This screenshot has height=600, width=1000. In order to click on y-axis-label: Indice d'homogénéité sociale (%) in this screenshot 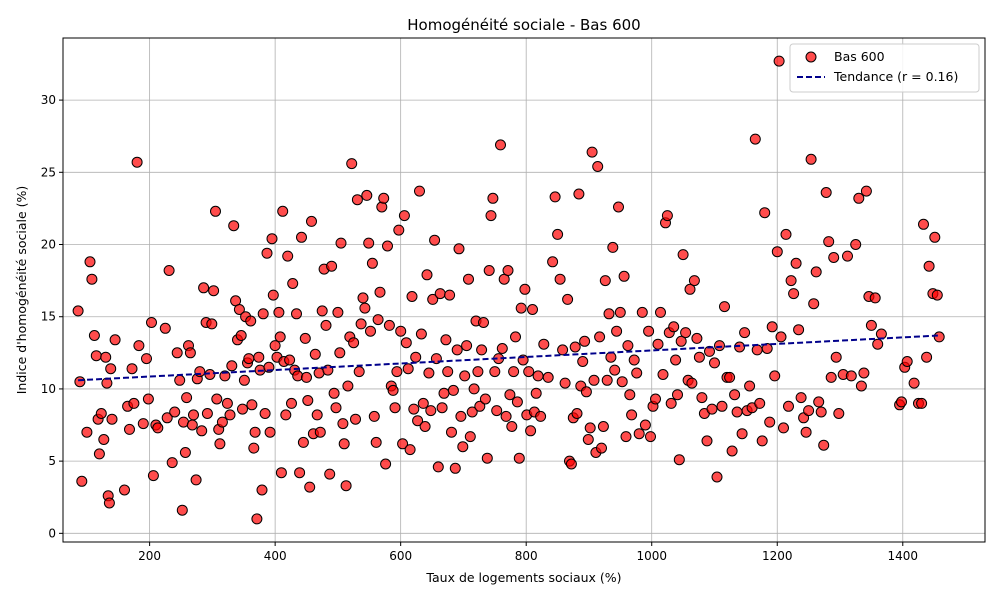, I will do `click(21, 290)`.